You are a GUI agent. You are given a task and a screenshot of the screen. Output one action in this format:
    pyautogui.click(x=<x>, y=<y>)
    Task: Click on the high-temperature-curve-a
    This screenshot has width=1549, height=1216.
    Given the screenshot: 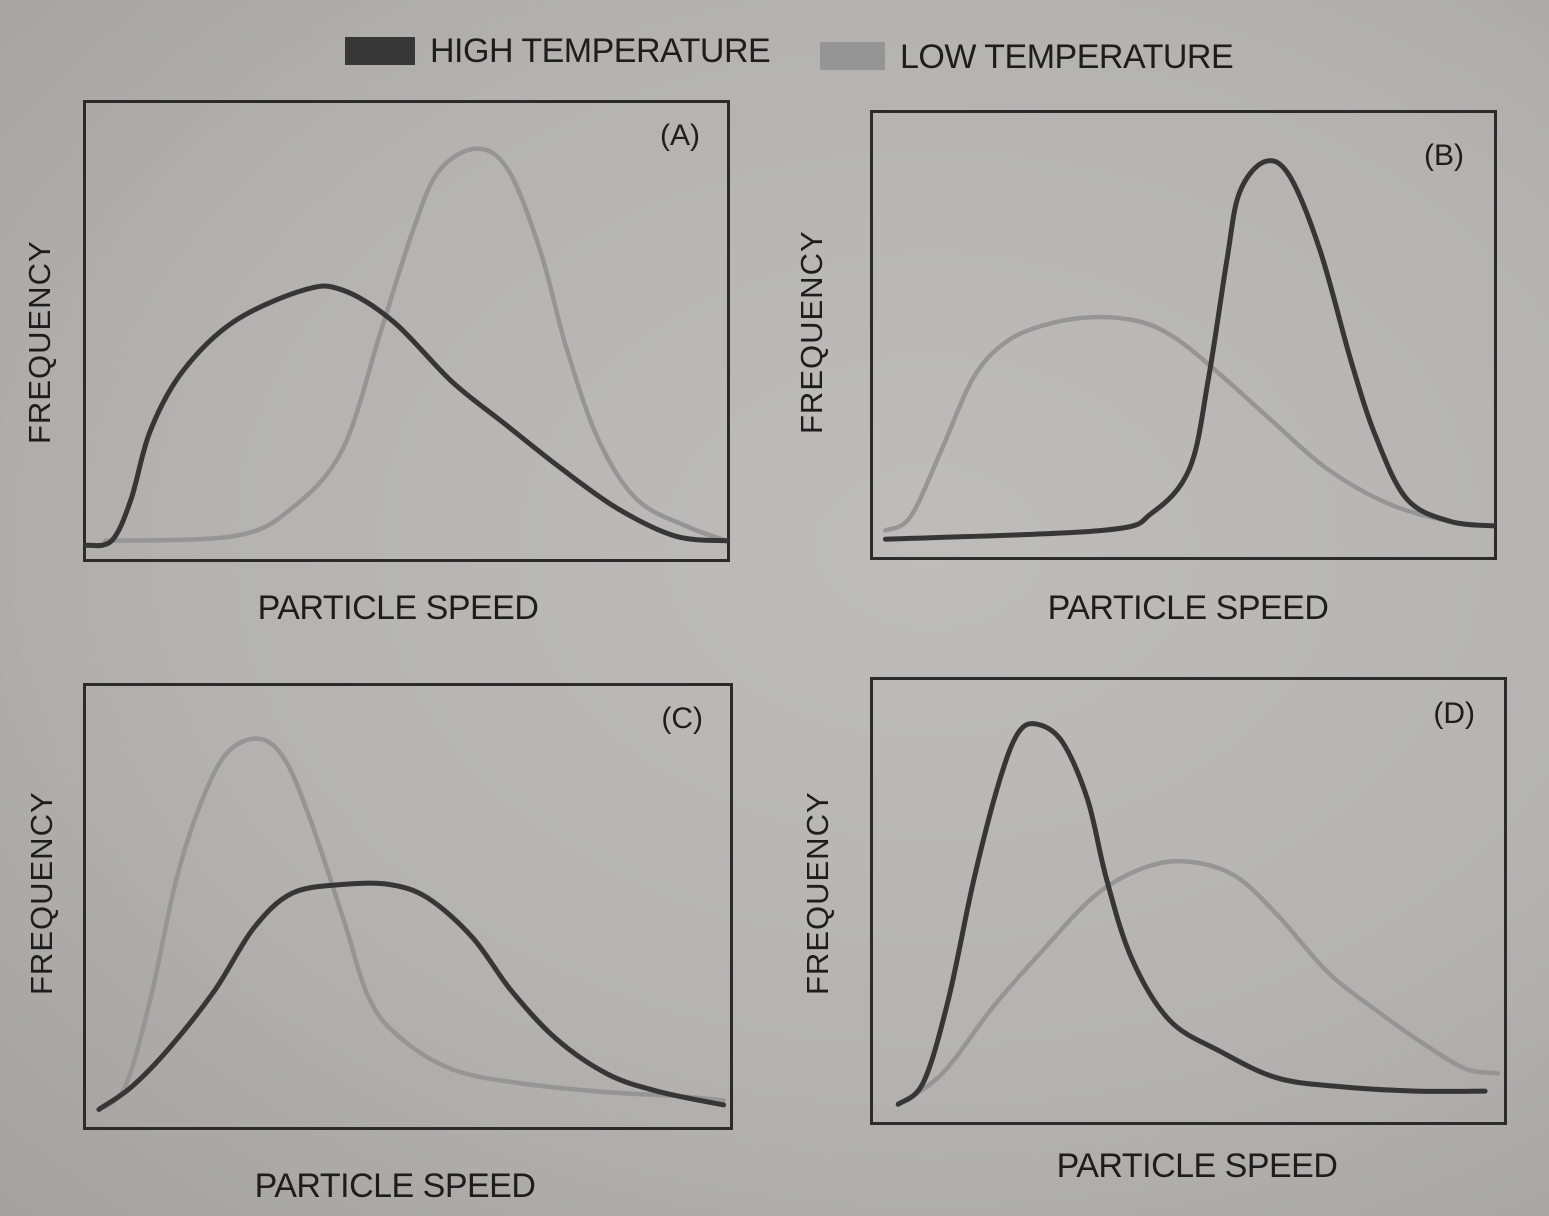 What is the action you would take?
    pyautogui.click(x=406, y=416)
    